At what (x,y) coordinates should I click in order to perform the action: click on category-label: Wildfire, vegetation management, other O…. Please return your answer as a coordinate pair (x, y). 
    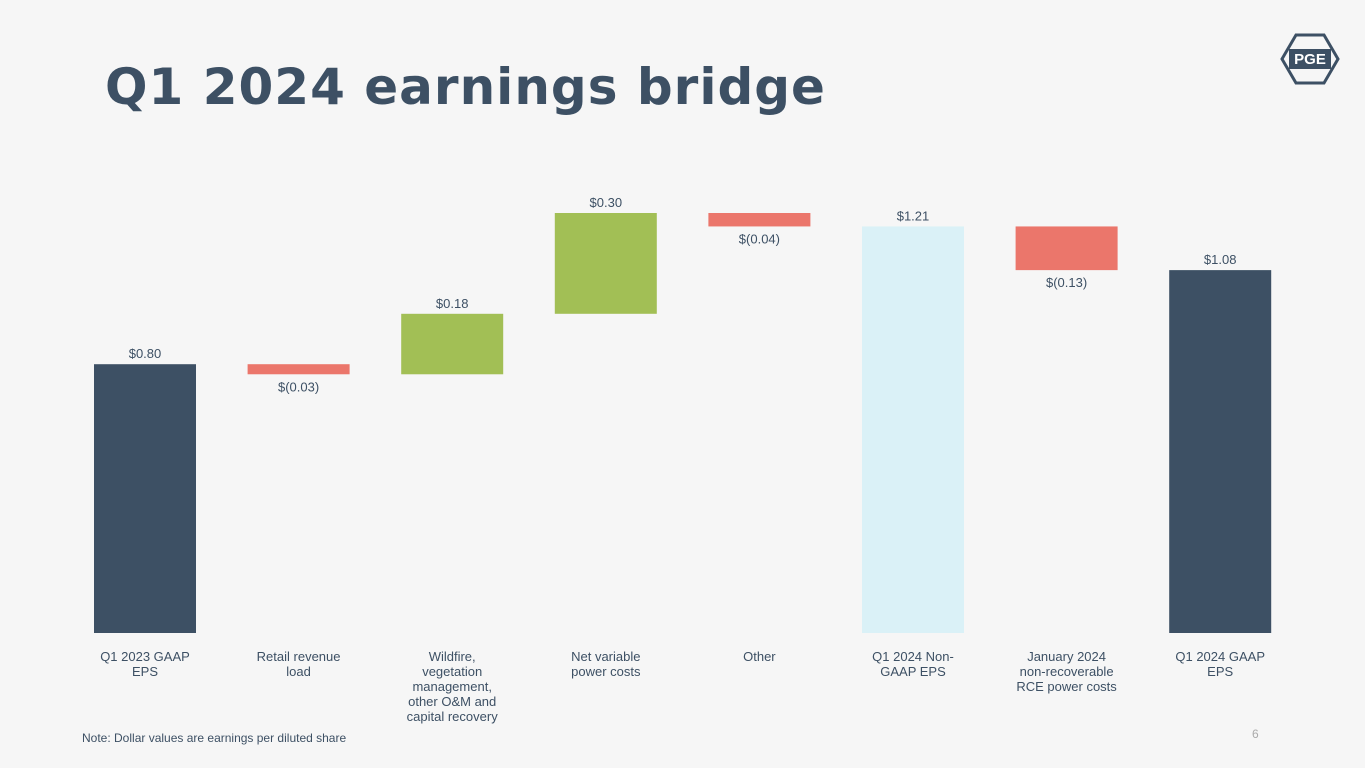
    Looking at the image, I should click on (452, 686).